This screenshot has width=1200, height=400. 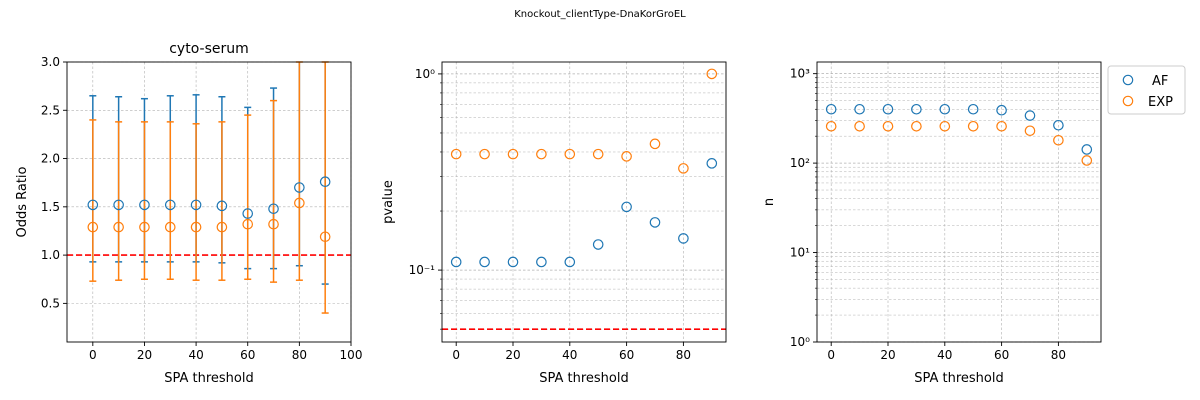 What do you see at coordinates (769, 202) in the screenshot?
I see `n-ylabel: n` at bounding box center [769, 202].